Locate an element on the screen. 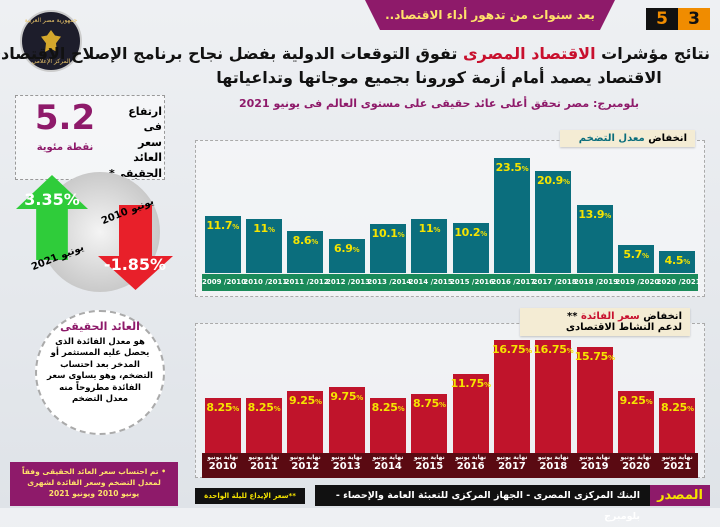  bar: 11.7% is located at coordinates (222, 244).